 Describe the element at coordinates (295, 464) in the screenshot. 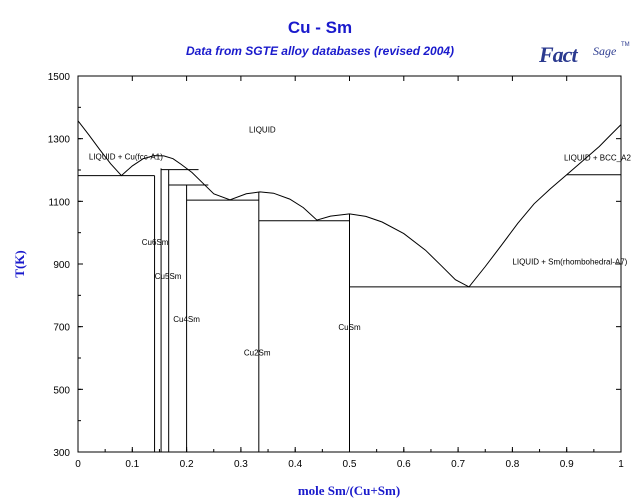

I see `x-tick-label: 0.4` at that location.